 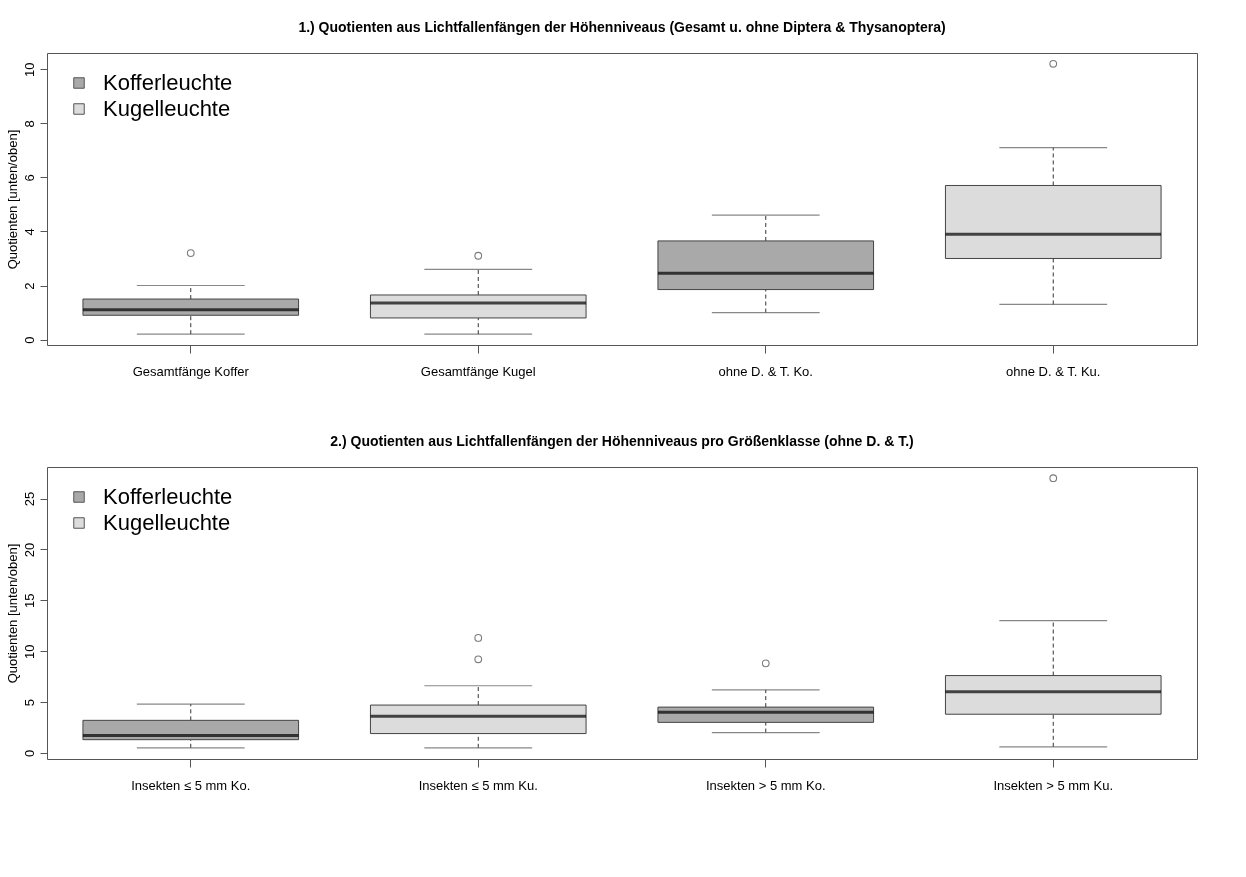 What do you see at coordinates (29, 550) in the screenshot?
I see `y-tick-label: 20` at bounding box center [29, 550].